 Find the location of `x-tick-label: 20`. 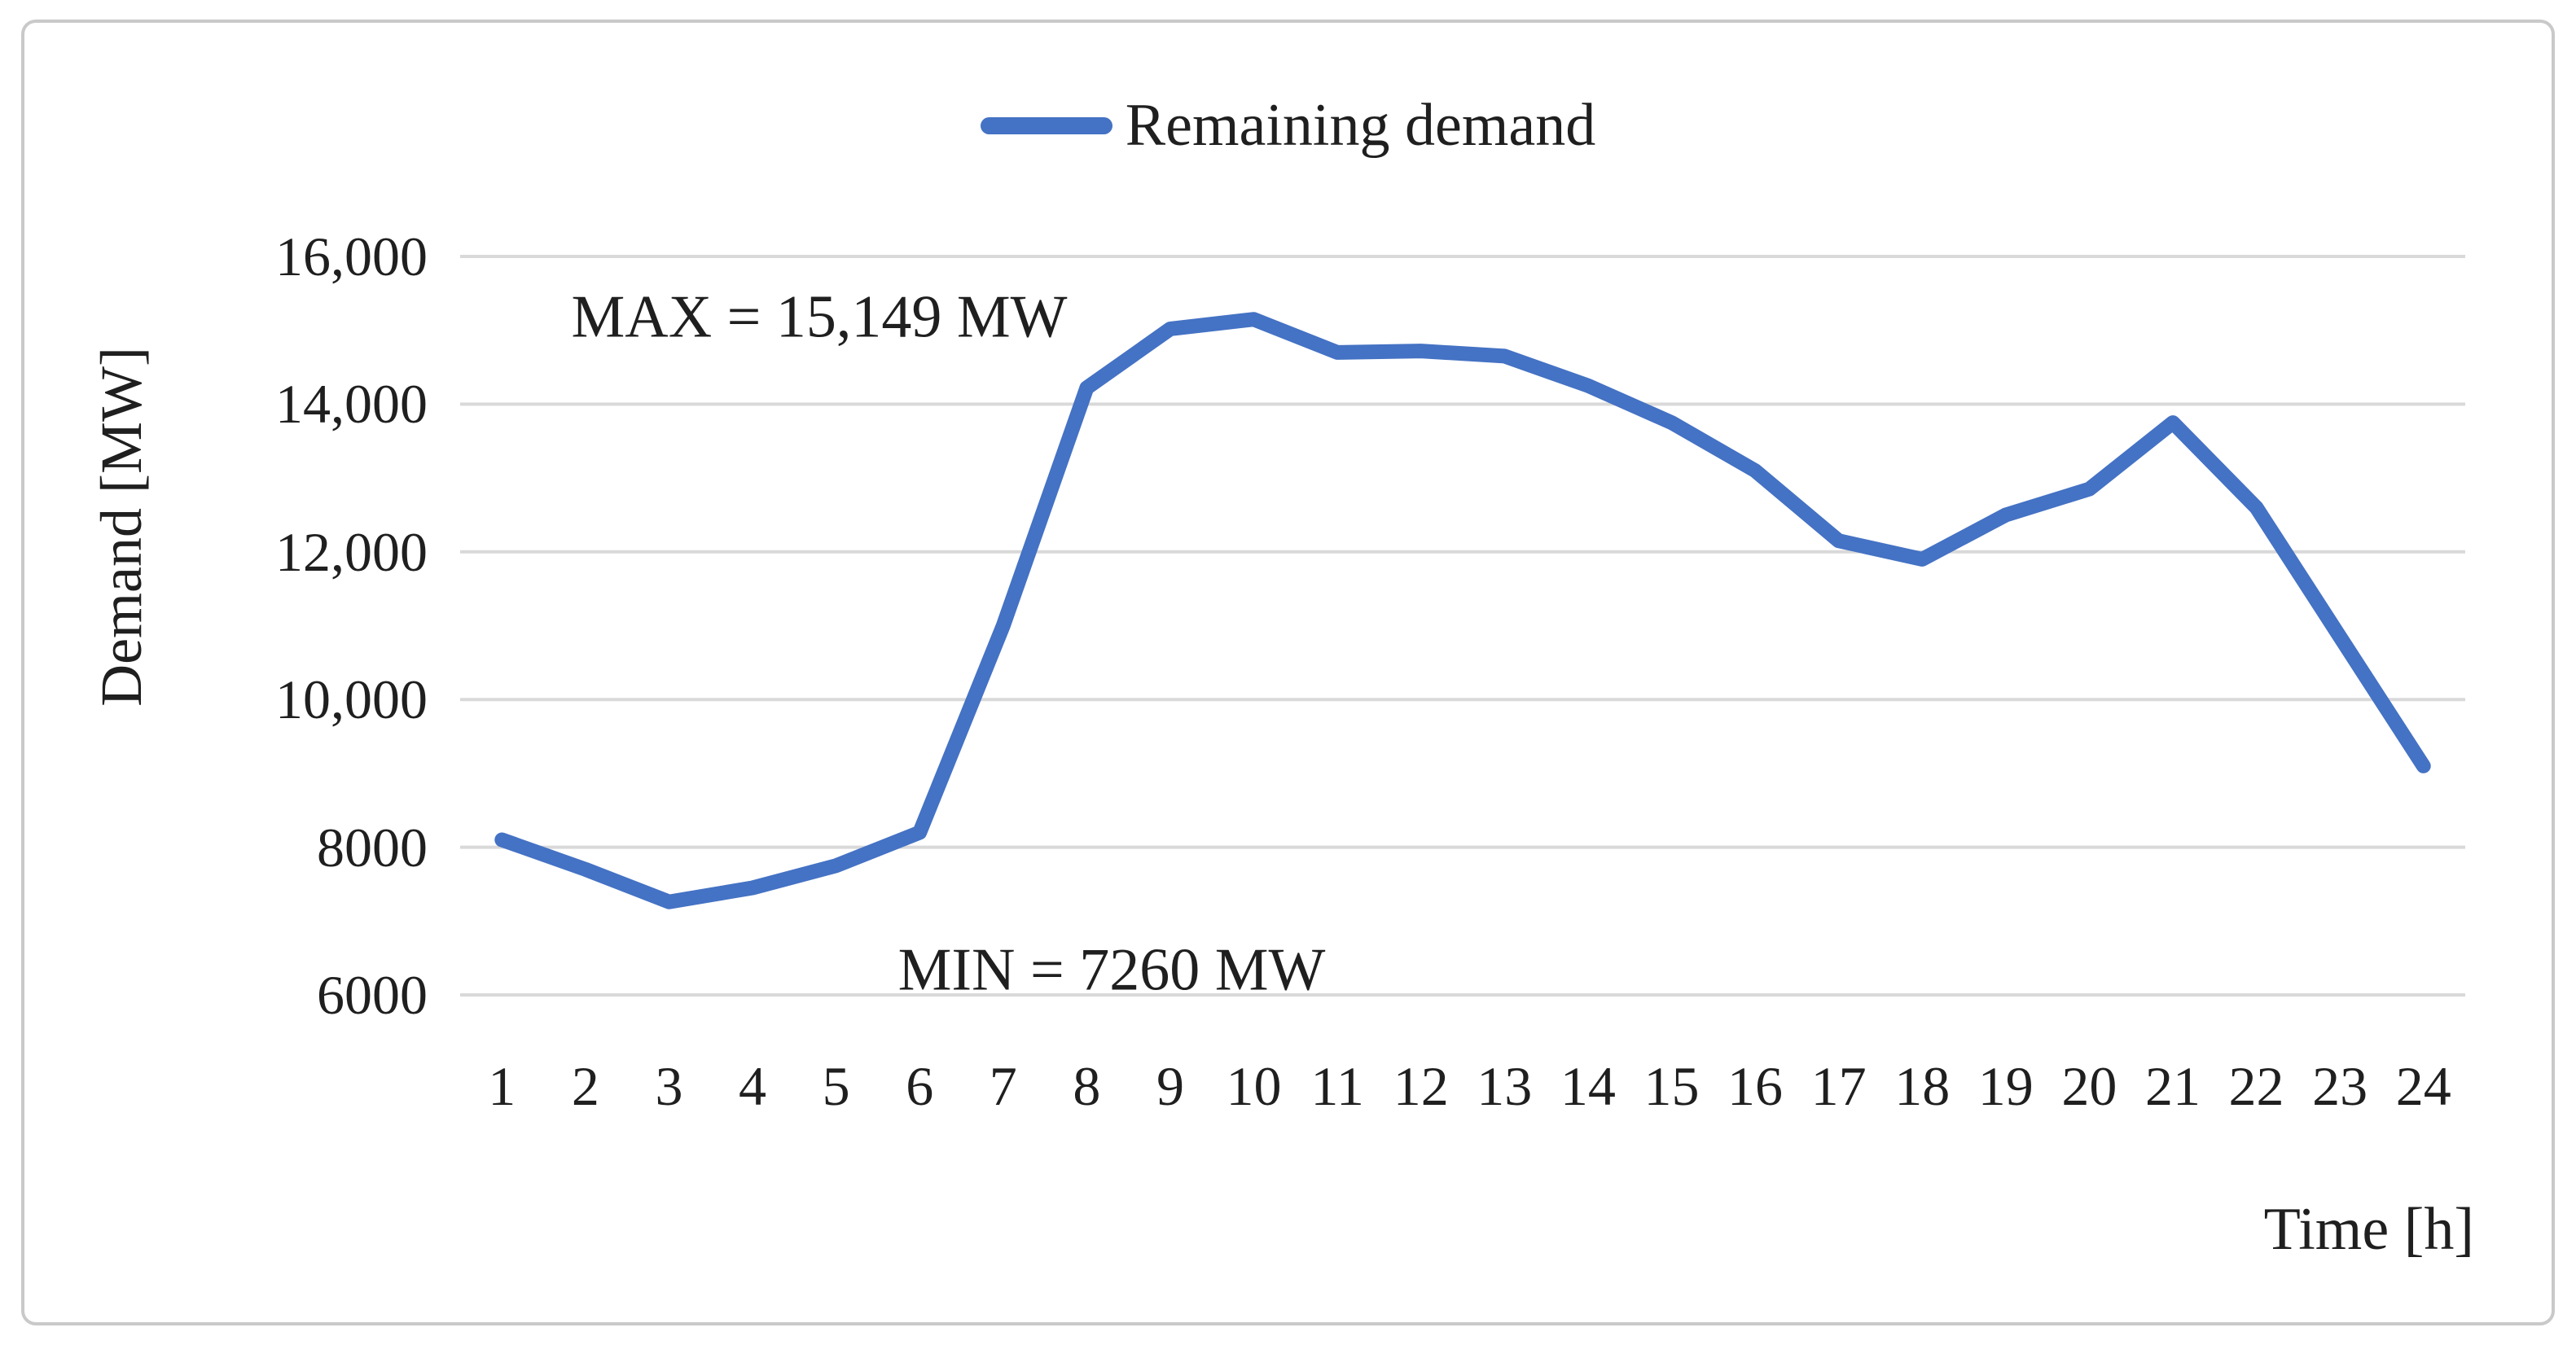

x-tick-label: 20 is located at coordinates (2089, 1086).